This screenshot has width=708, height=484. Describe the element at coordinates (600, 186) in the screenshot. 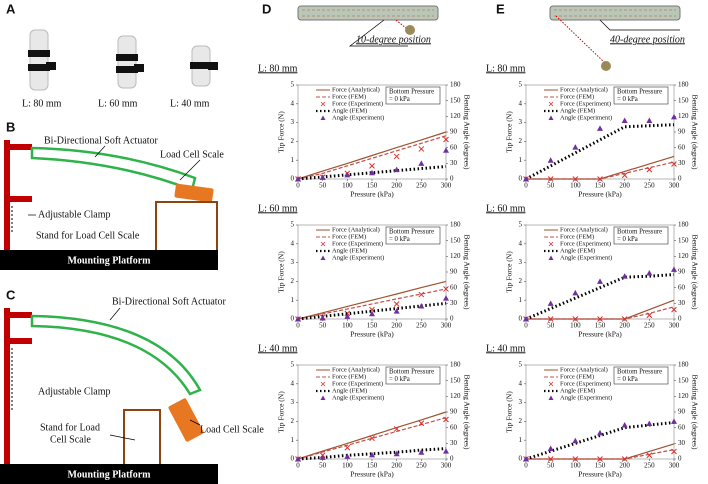

I see `x-tick-label: 150` at that location.